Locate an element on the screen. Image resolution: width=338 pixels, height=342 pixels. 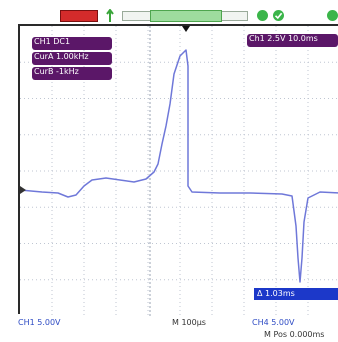
ch-info-box-2: CurA 1.00kHz is located at coordinates (72, 58).